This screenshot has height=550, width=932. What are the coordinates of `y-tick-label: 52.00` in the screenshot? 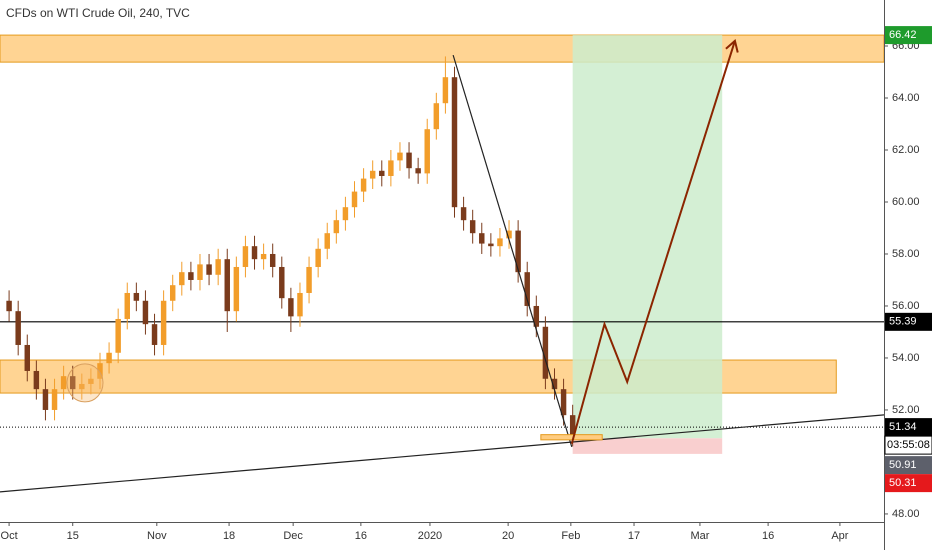 It's located at (906, 410).